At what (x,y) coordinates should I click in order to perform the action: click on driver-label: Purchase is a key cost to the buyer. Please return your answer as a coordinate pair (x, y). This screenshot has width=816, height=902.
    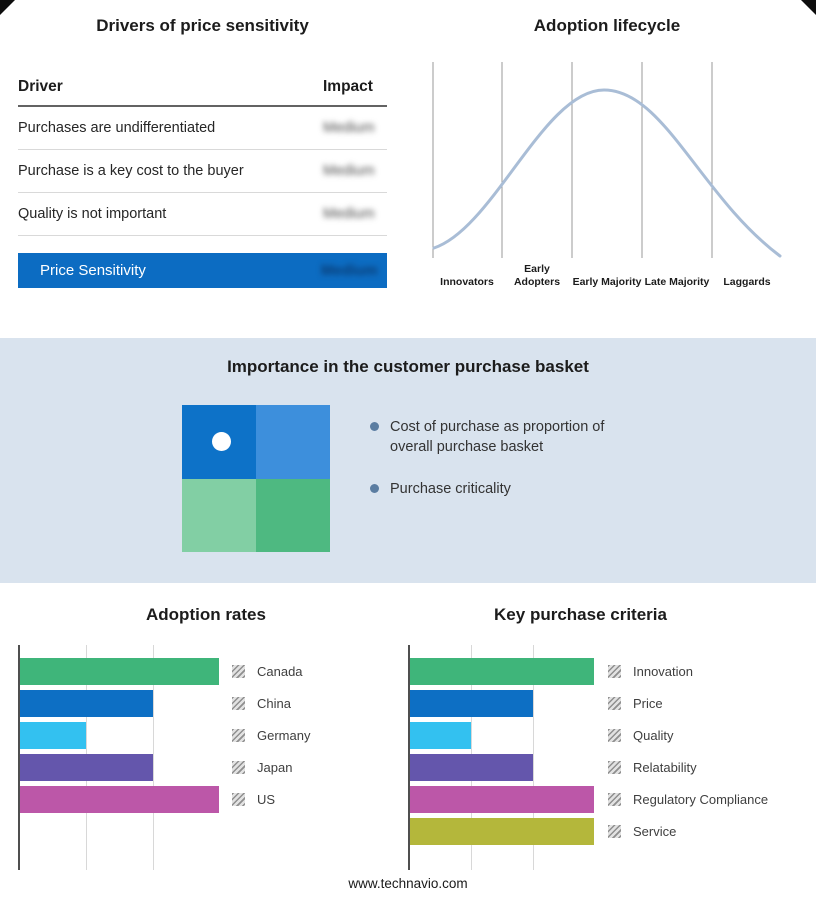
    Looking at the image, I should click on (131, 171).